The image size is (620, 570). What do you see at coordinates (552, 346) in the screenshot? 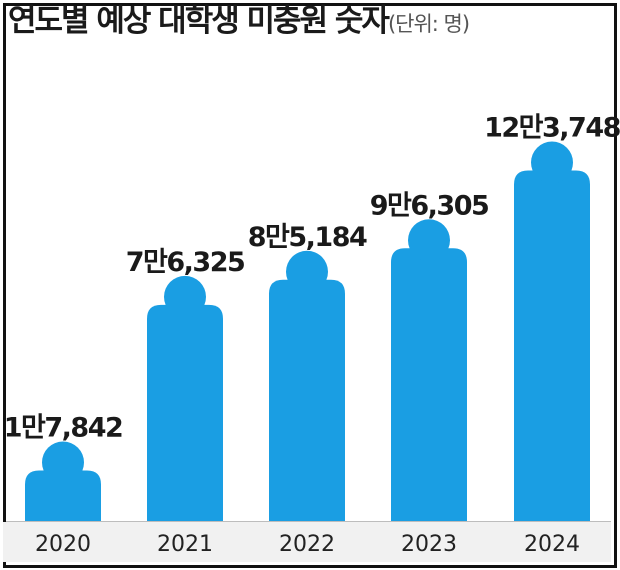
I see `bar-2024` at bounding box center [552, 346].